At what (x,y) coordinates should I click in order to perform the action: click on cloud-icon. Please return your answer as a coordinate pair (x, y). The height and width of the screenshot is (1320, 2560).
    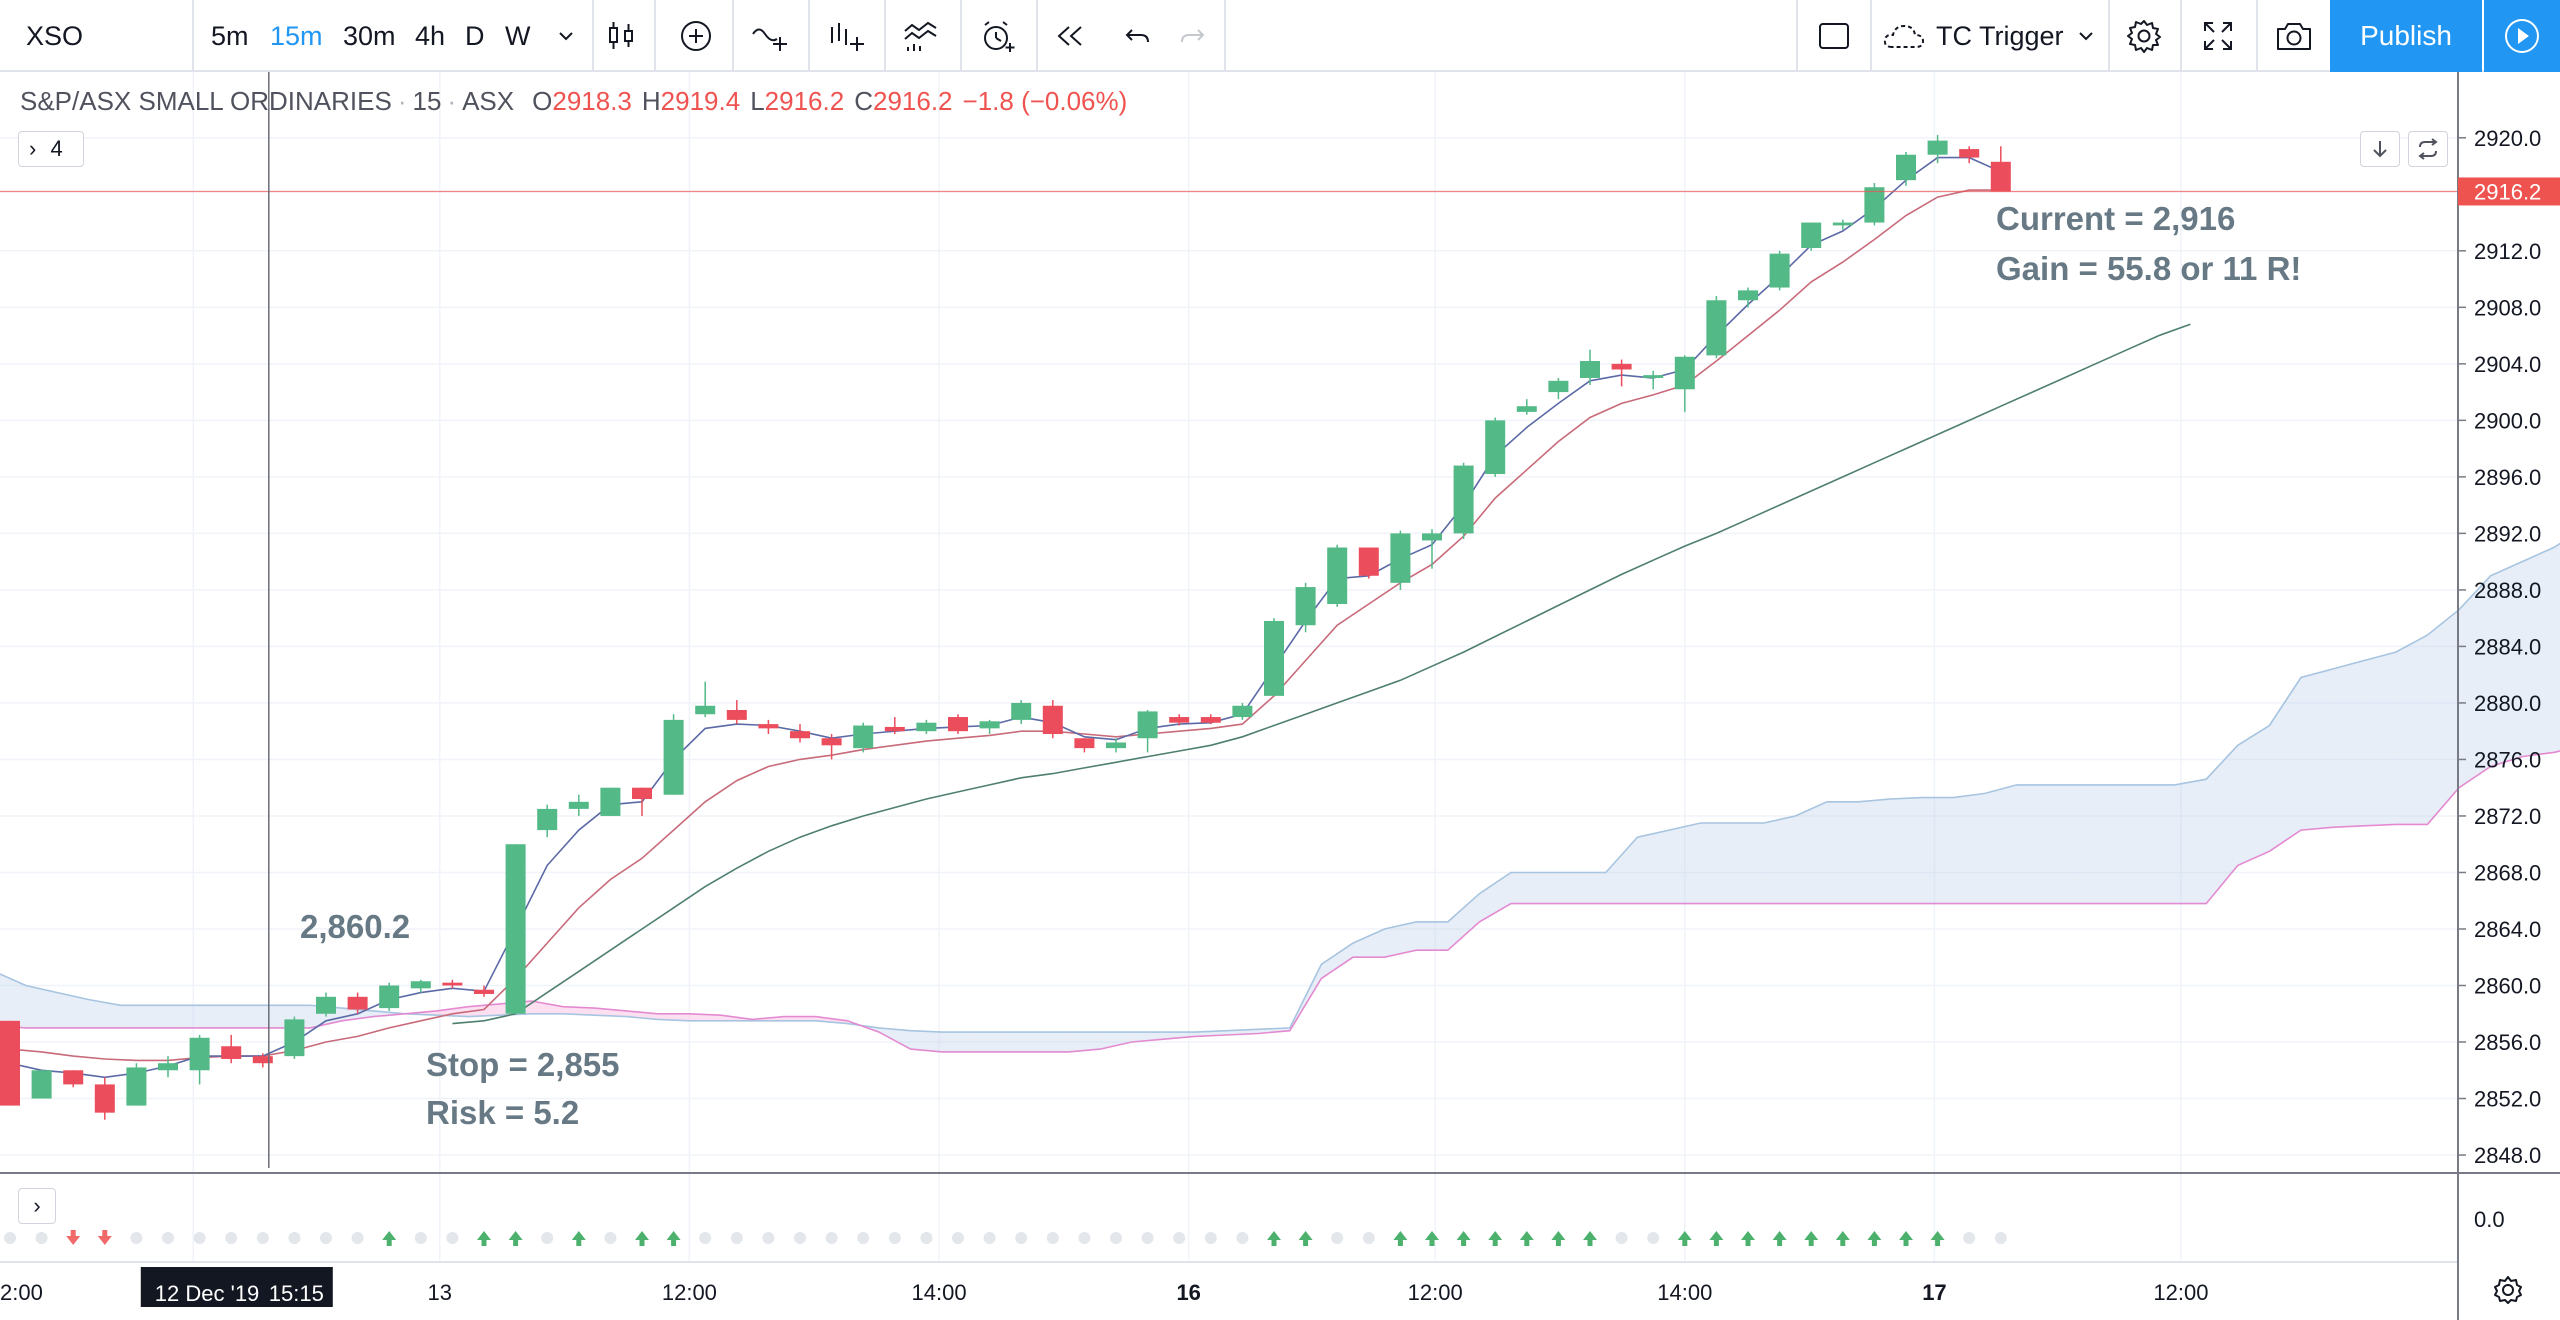
    Looking at the image, I should click on (1904, 36).